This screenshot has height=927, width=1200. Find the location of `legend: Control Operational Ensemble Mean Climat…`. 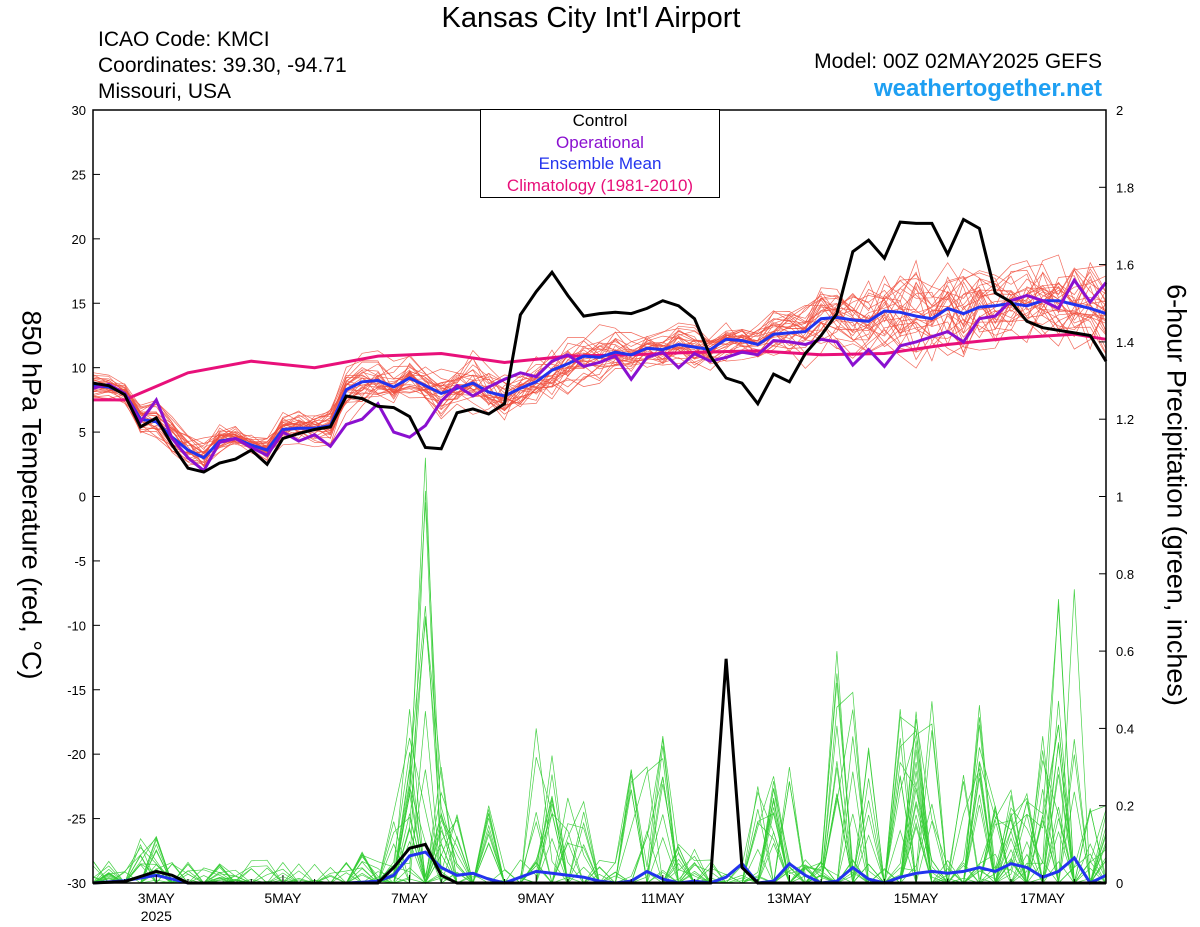

legend: Control Operational Ensemble Mean Climat… is located at coordinates (600, 153).